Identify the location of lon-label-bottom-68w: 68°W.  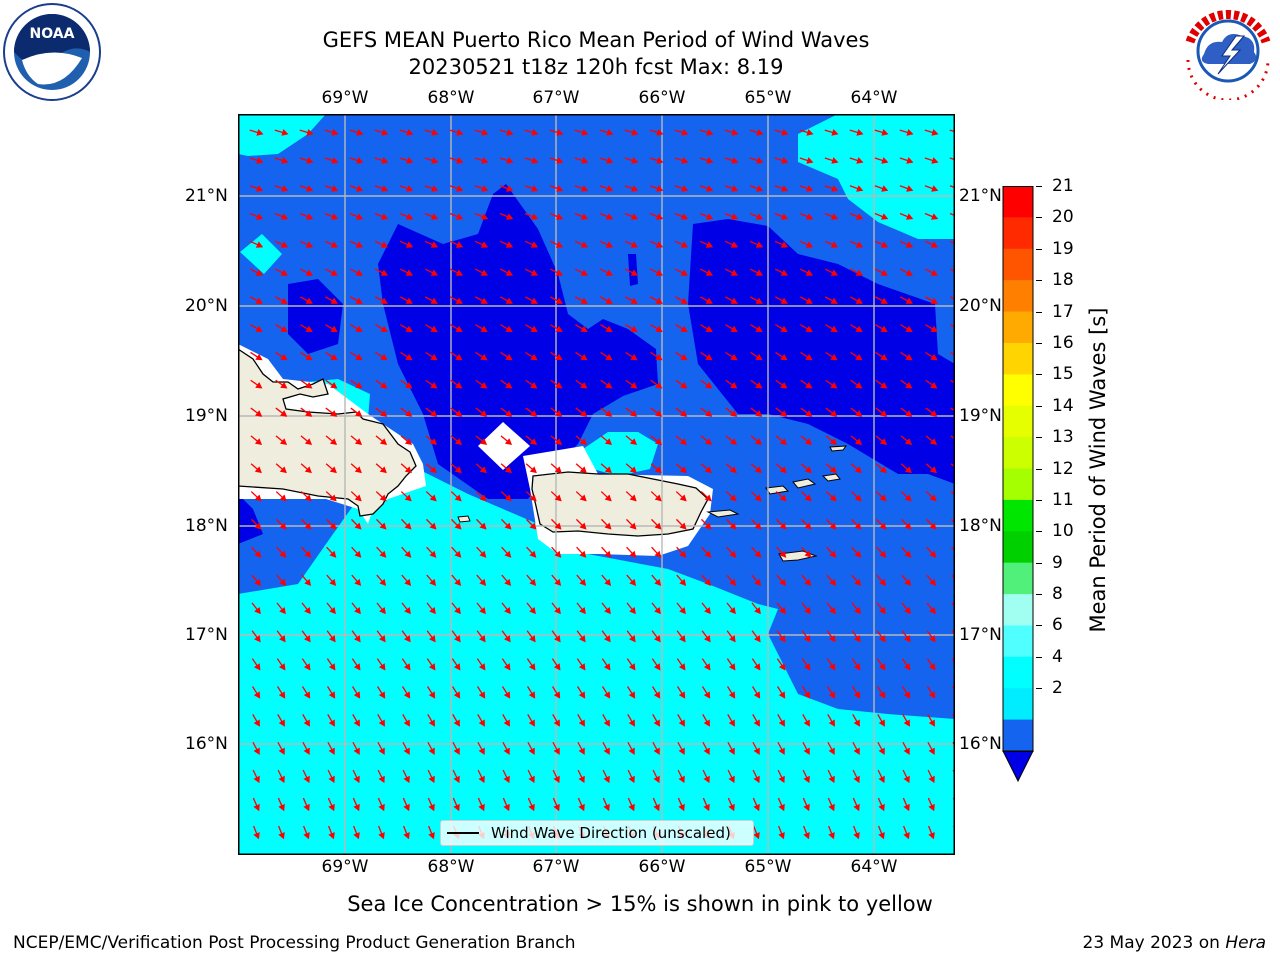
(451, 867).